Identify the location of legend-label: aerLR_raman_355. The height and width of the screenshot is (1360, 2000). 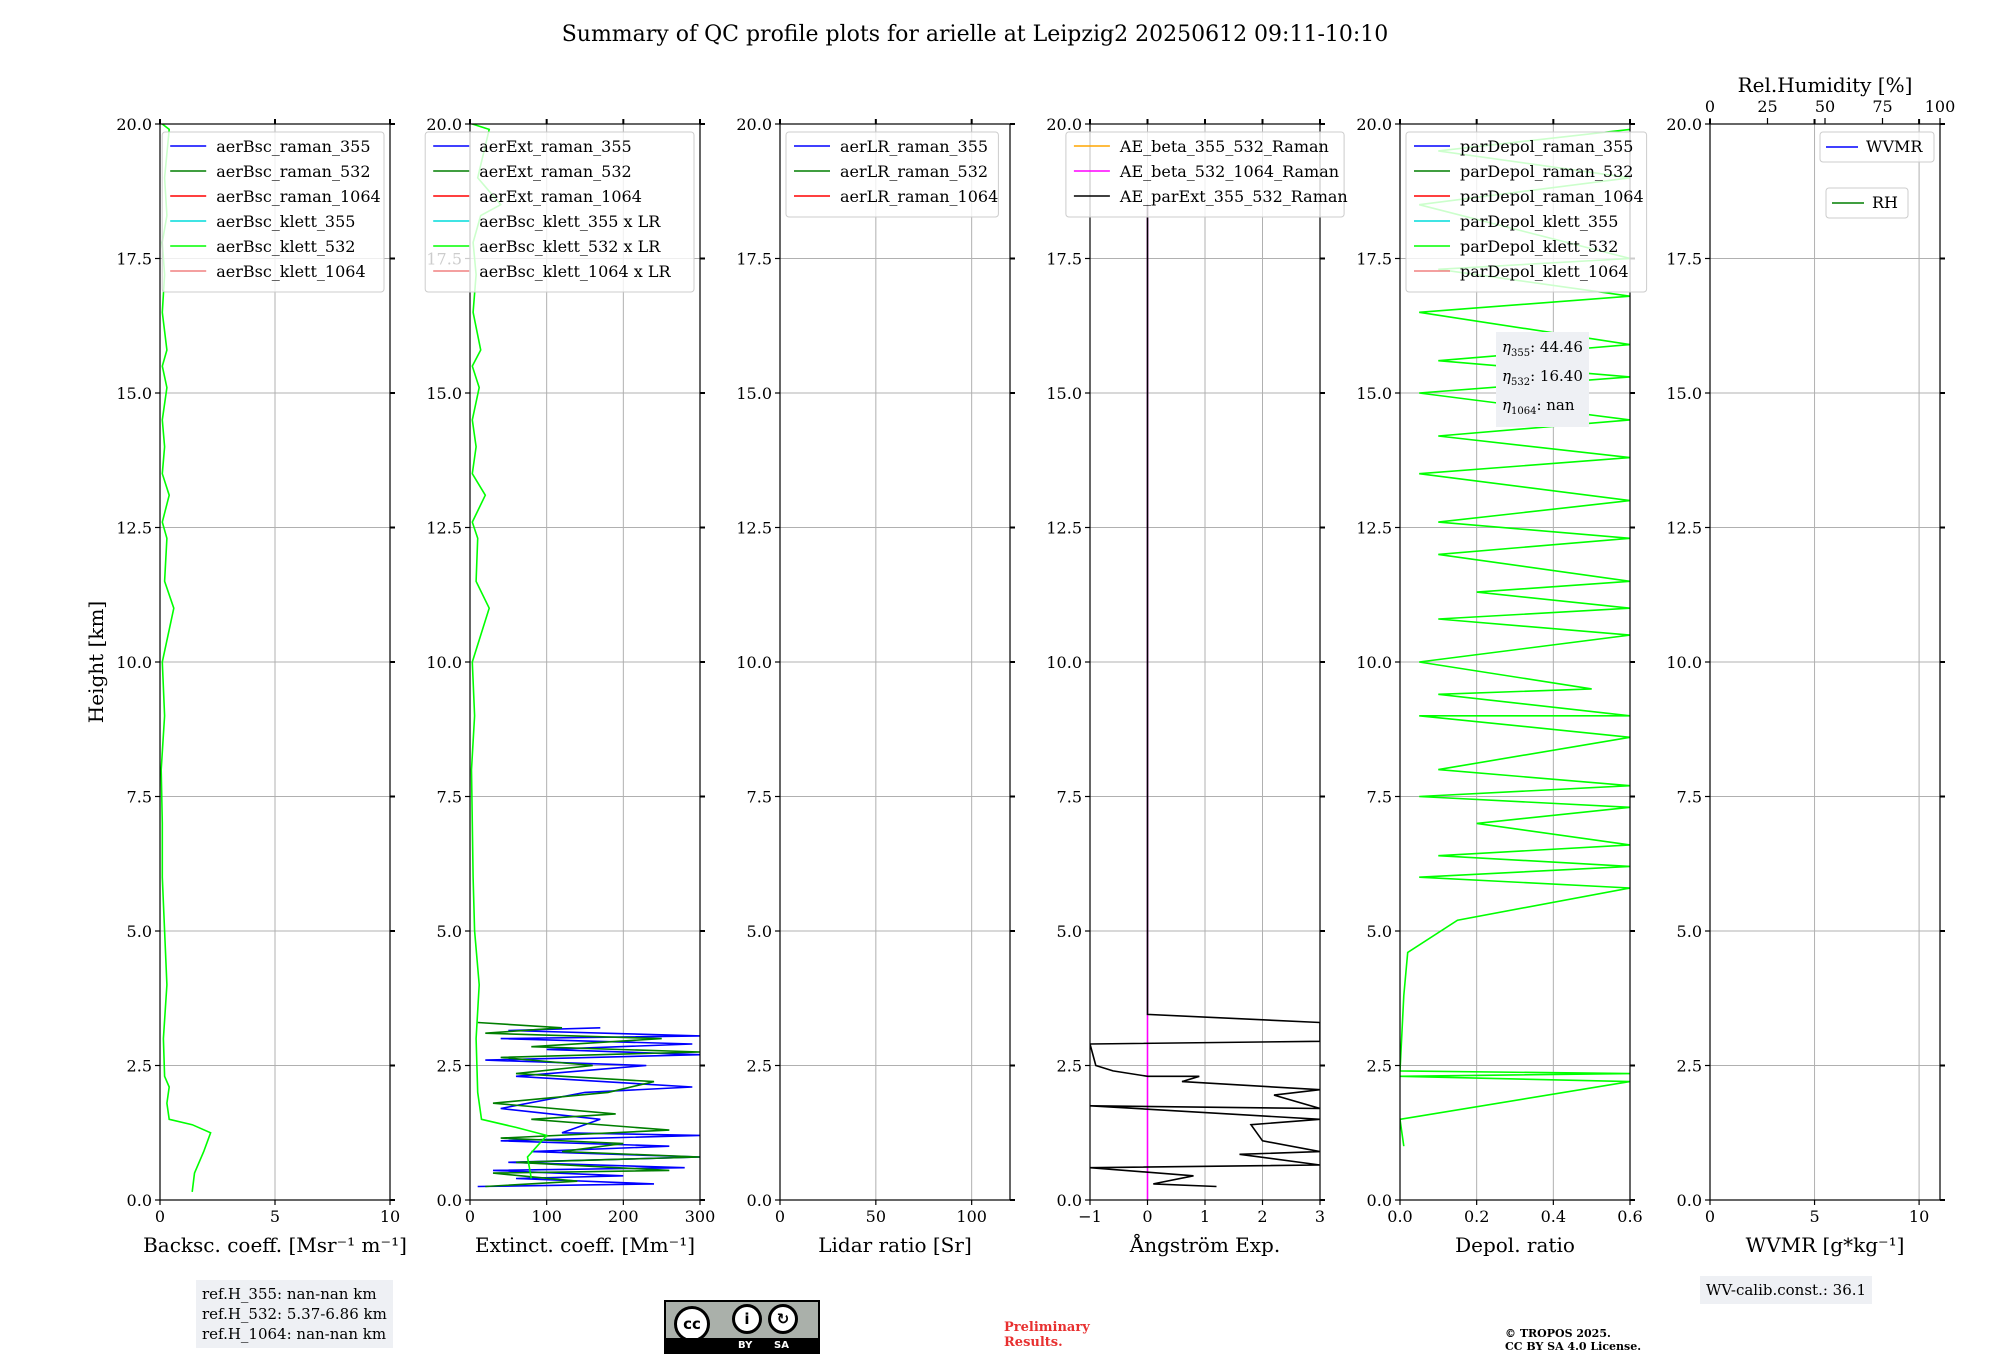
(914, 146).